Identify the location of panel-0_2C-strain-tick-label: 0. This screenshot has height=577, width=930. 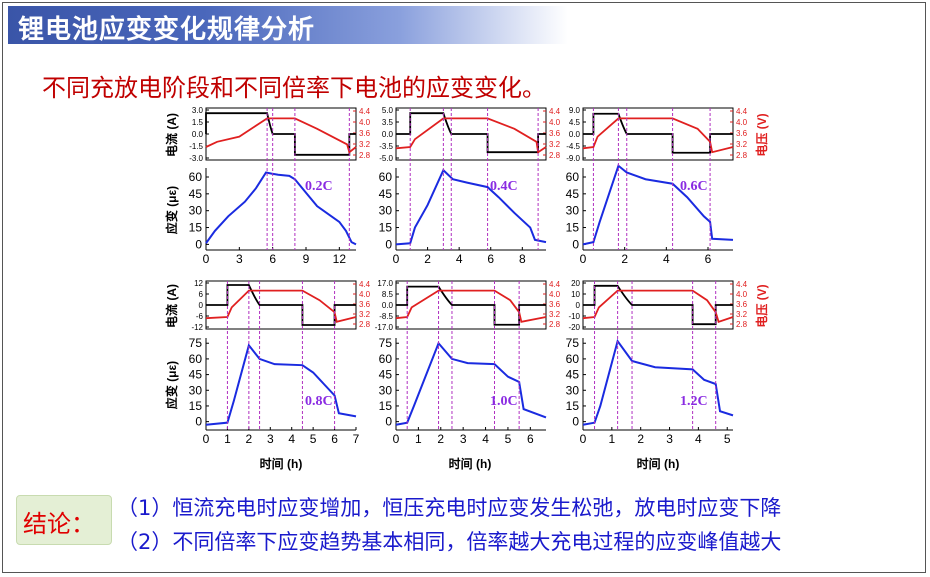
(198, 244).